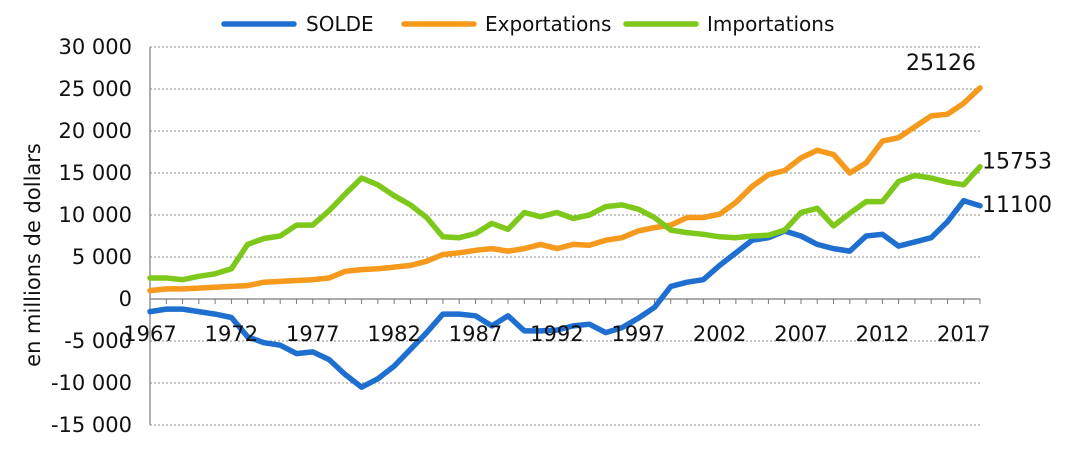 This screenshot has width=1080, height=454. Describe the element at coordinates (231, 334) in the screenshot. I see `x-tick-label: 1972` at that location.